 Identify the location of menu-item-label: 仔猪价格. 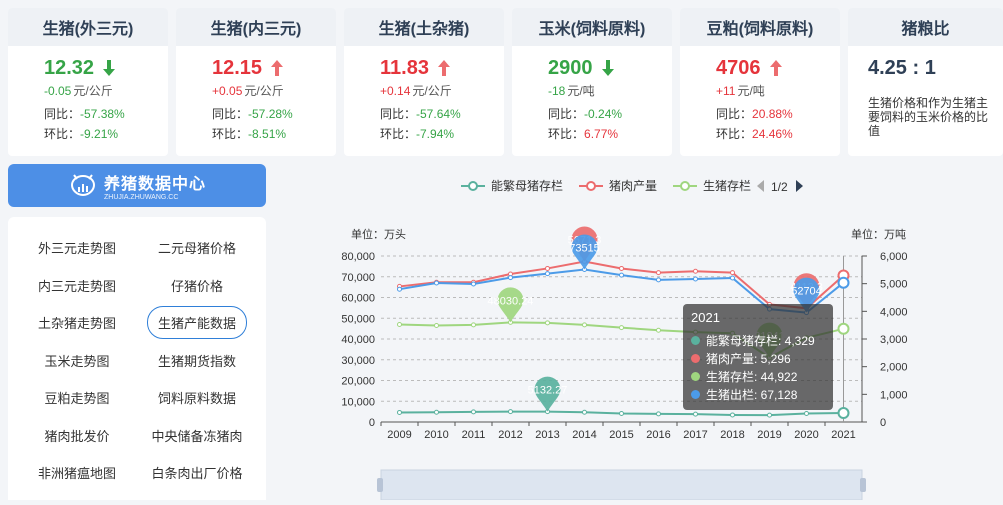
(196, 286).